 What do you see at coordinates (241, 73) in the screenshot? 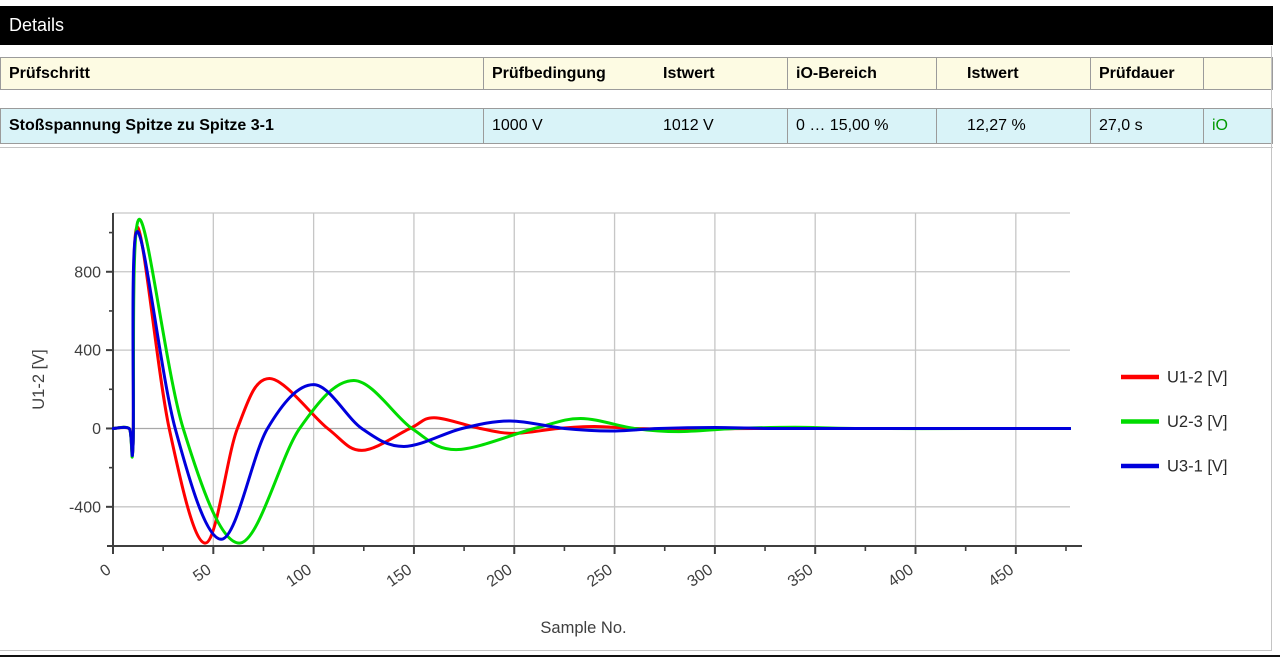
I see `col-pruefschritt: Prüfschritt` at bounding box center [241, 73].